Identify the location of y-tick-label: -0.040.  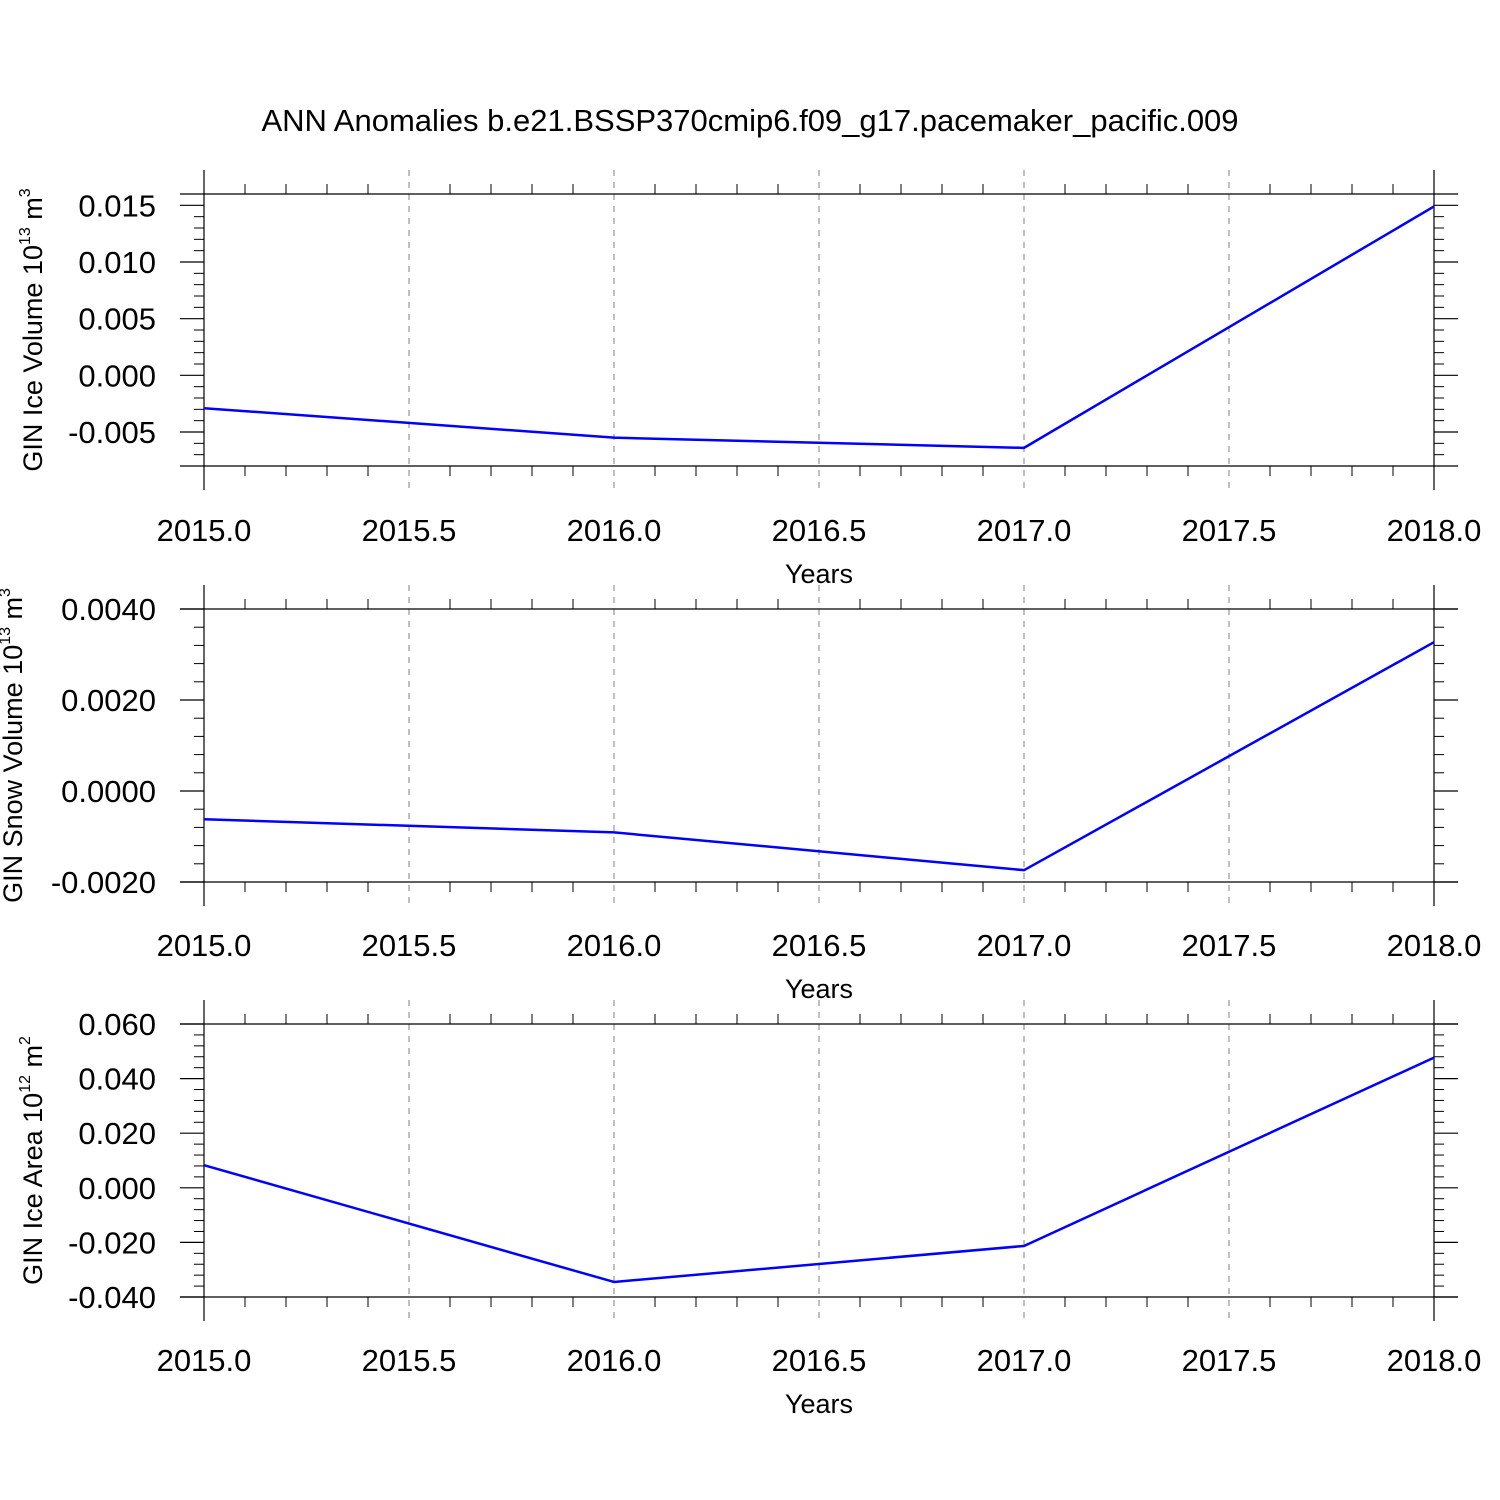
(112, 1297).